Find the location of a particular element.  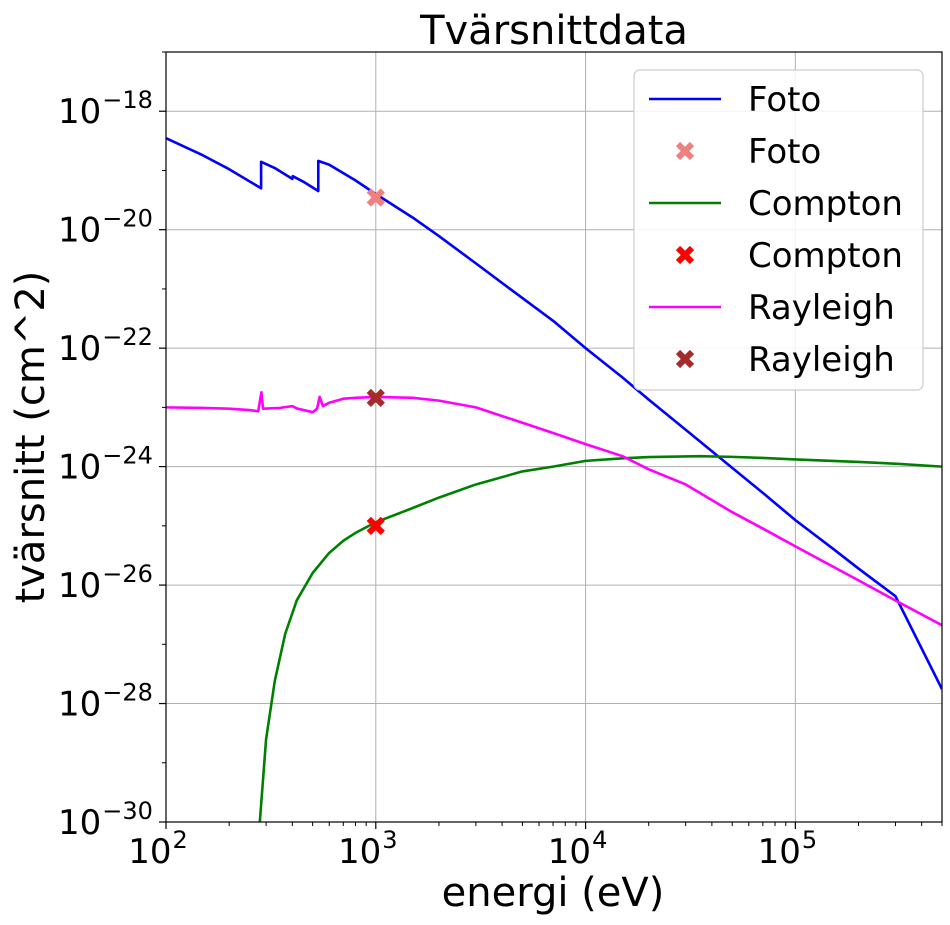

legend: Foto Foto Compton Compton Rayleigh Rayleigh is located at coordinates (778, 230).